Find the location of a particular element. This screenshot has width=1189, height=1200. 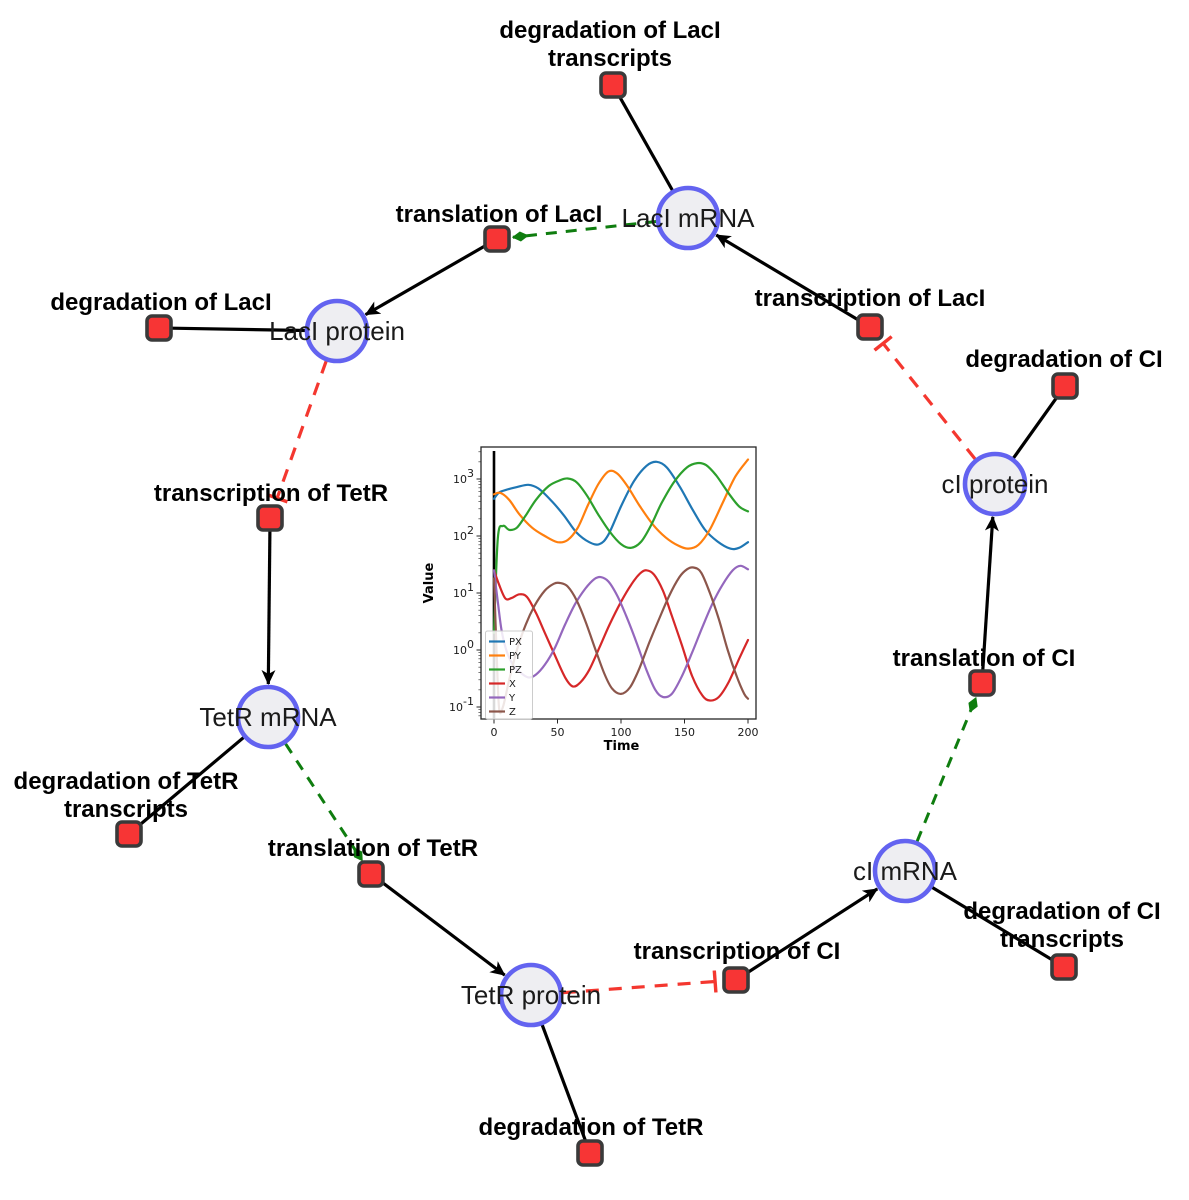

legend-label-PX: PX is located at coordinates (515, 642).